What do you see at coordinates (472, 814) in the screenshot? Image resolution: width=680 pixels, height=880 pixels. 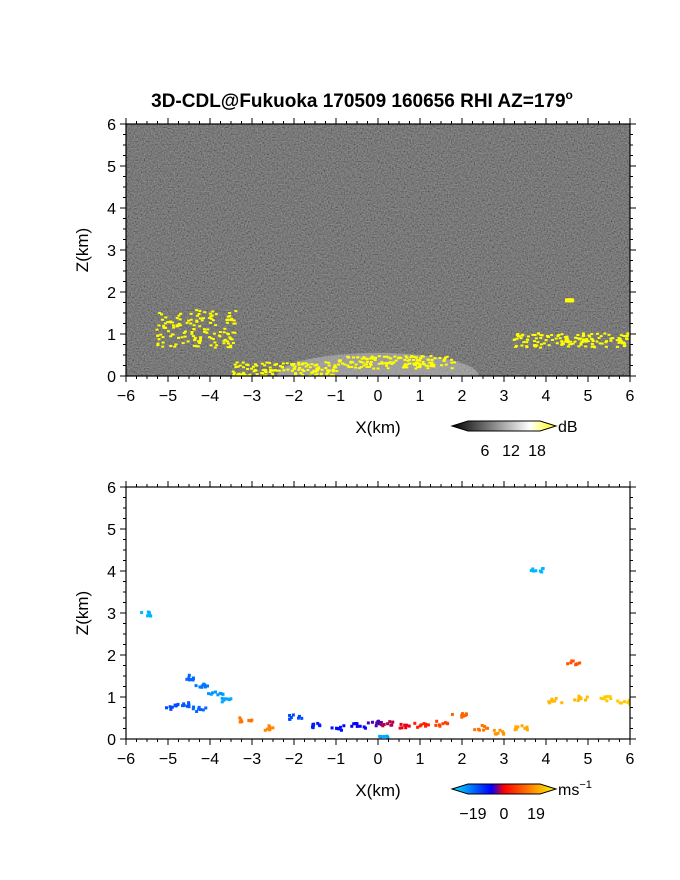 I see `velocity-tick-neg19: −19` at bounding box center [472, 814].